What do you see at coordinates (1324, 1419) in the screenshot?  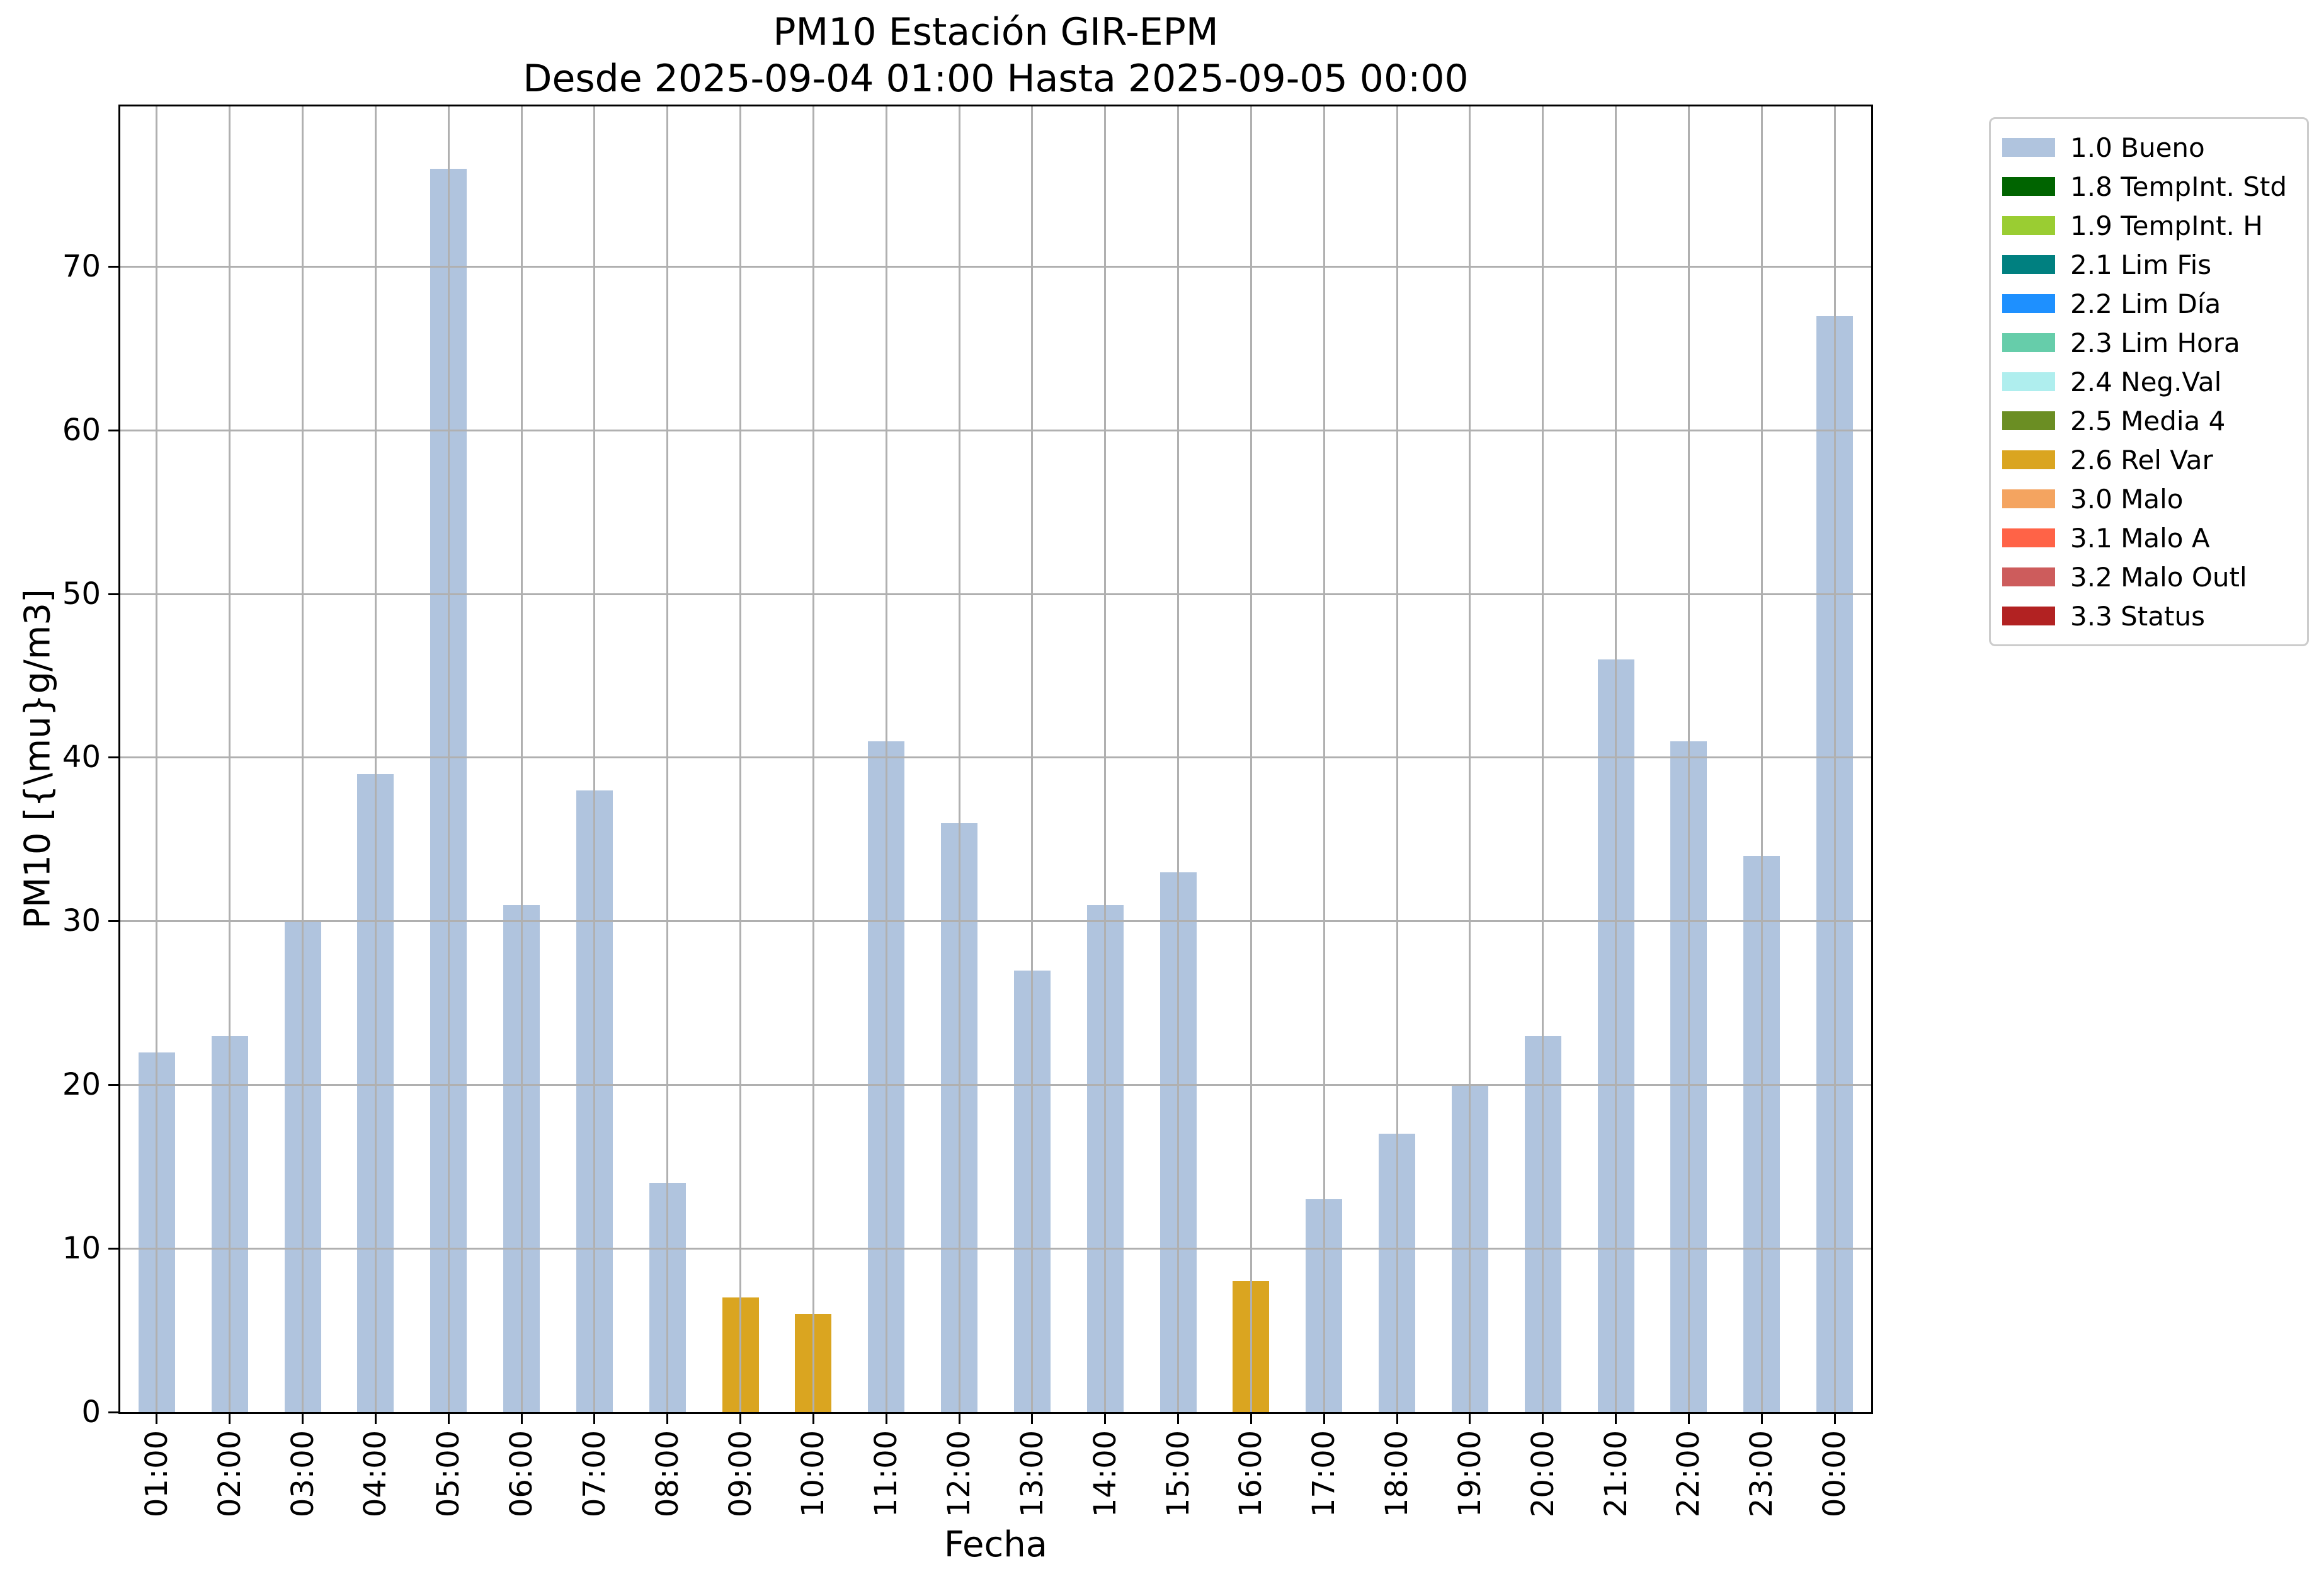 I see `x-tick-17:00` at bounding box center [1324, 1419].